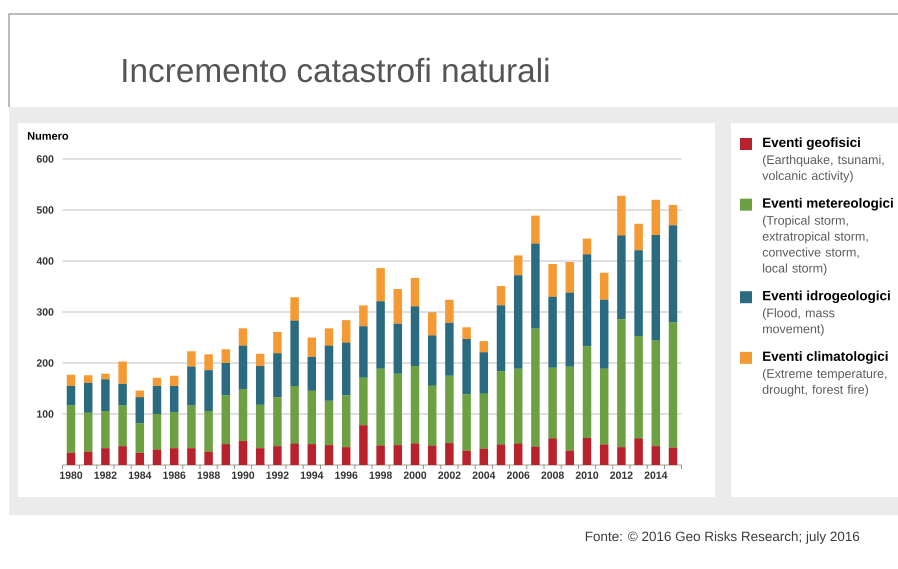  Describe the element at coordinates (552, 475) in the screenshot. I see `x-tick-label: 2008` at that location.